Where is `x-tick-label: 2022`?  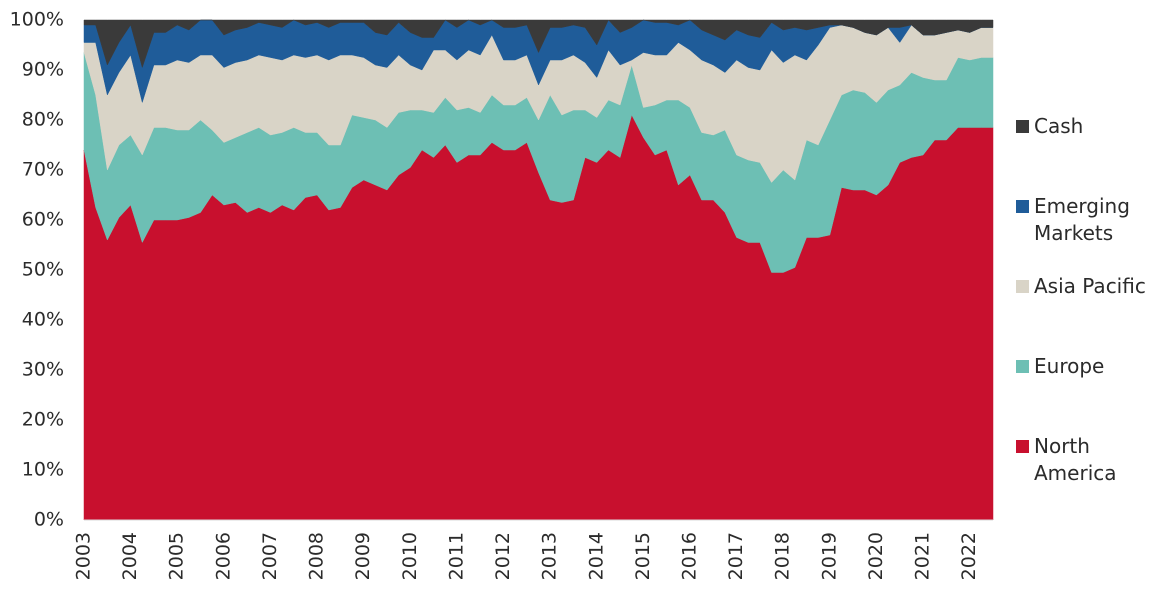 x-tick-label: 2022 is located at coordinates (969, 556).